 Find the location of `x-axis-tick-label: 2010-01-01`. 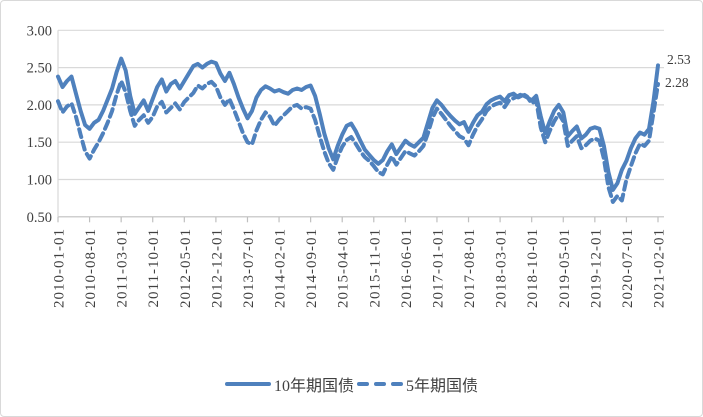

x-axis-tick-label: 2010-01-01 is located at coordinates (60, 268).